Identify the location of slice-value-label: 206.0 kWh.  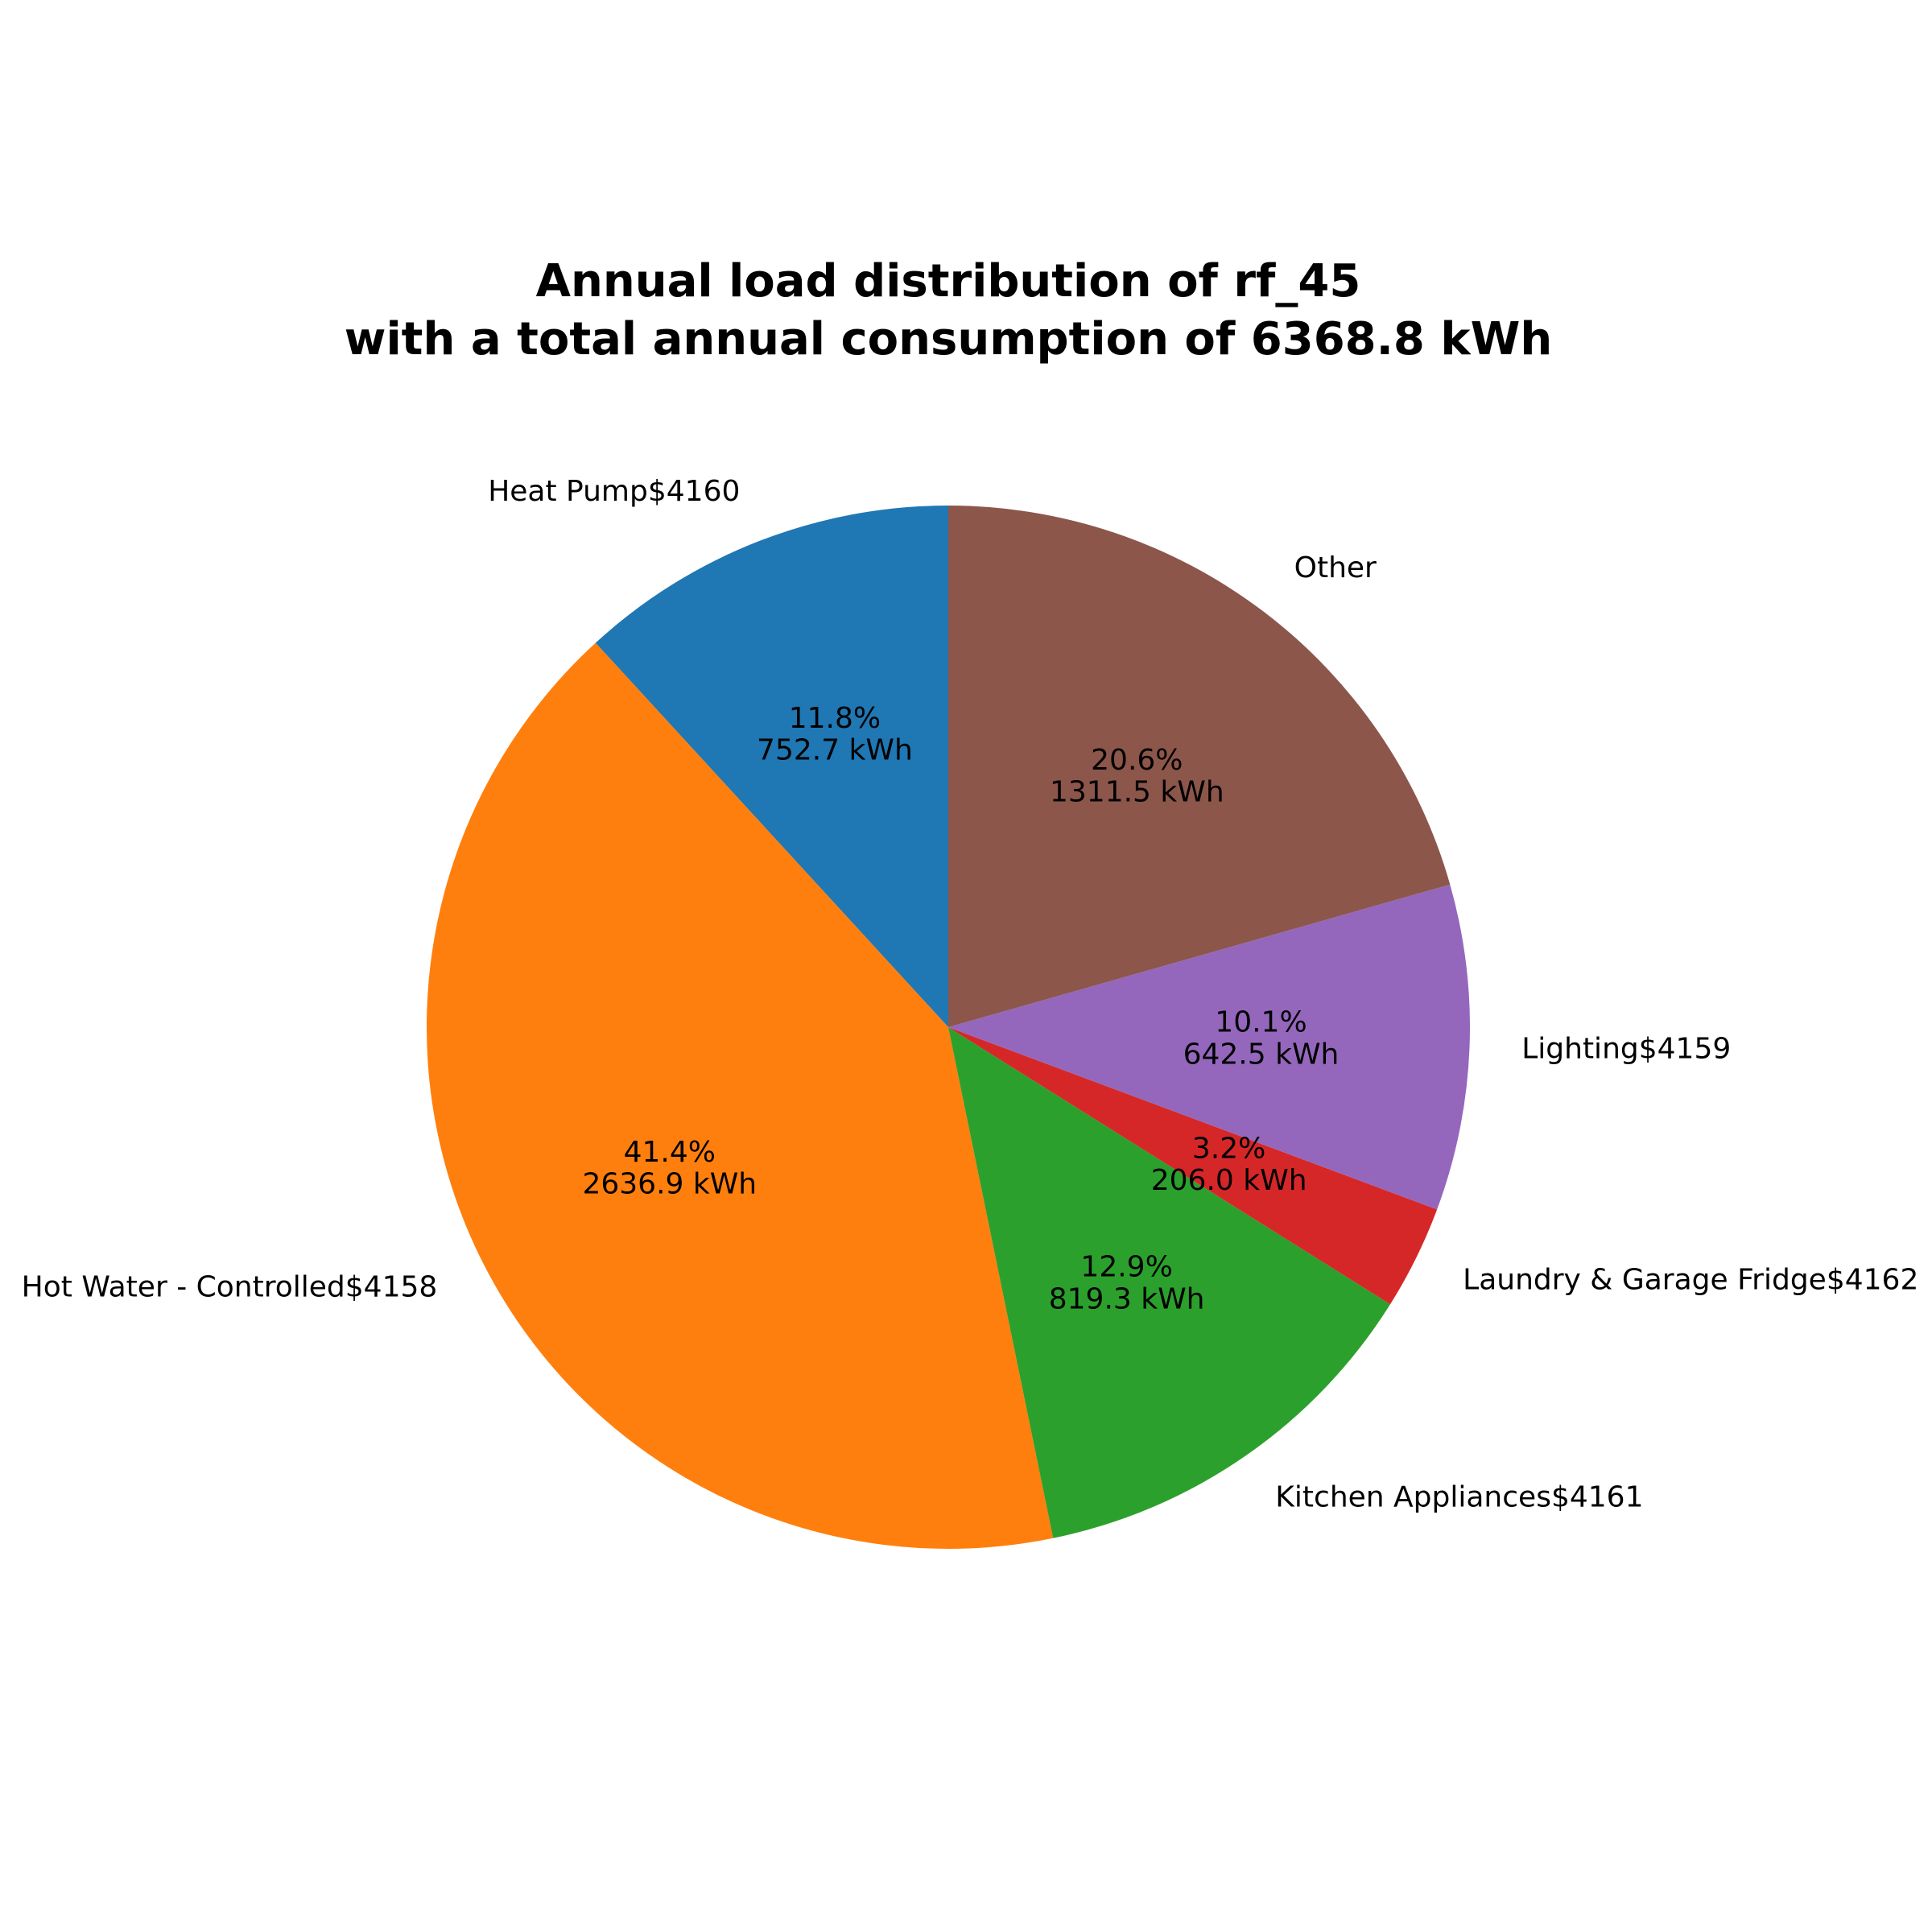
(1229, 1180).